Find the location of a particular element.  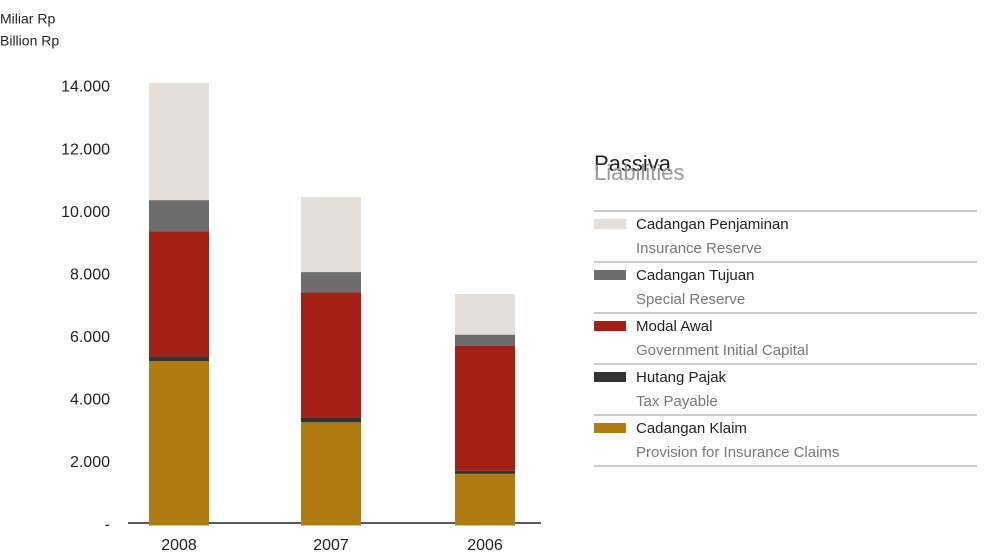

y-tick-label: - is located at coordinates (107, 525).